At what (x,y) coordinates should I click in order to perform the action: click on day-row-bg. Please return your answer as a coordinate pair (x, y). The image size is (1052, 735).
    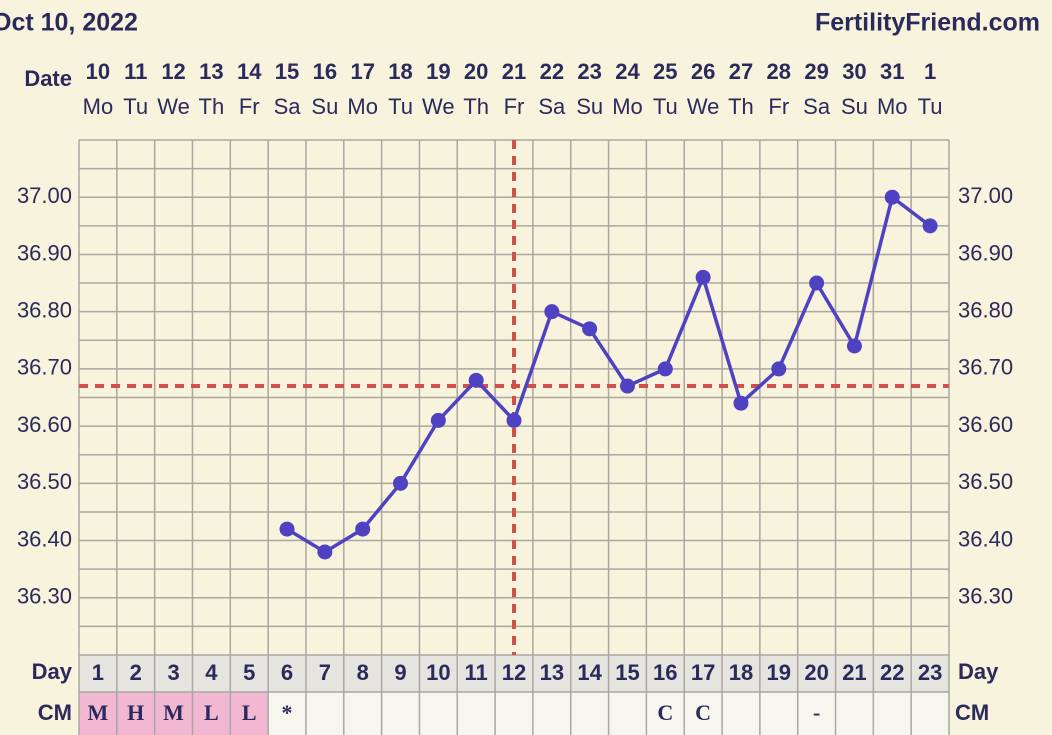
    Looking at the image, I should click on (514, 673).